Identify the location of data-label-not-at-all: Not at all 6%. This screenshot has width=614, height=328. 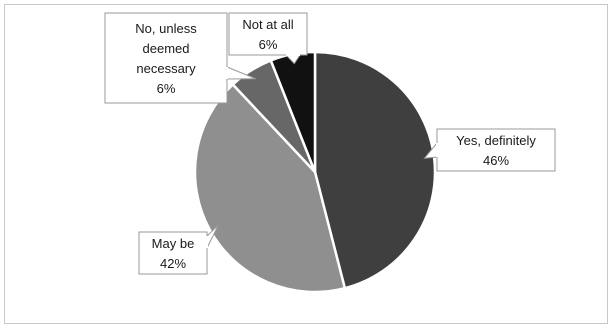
(268, 38).